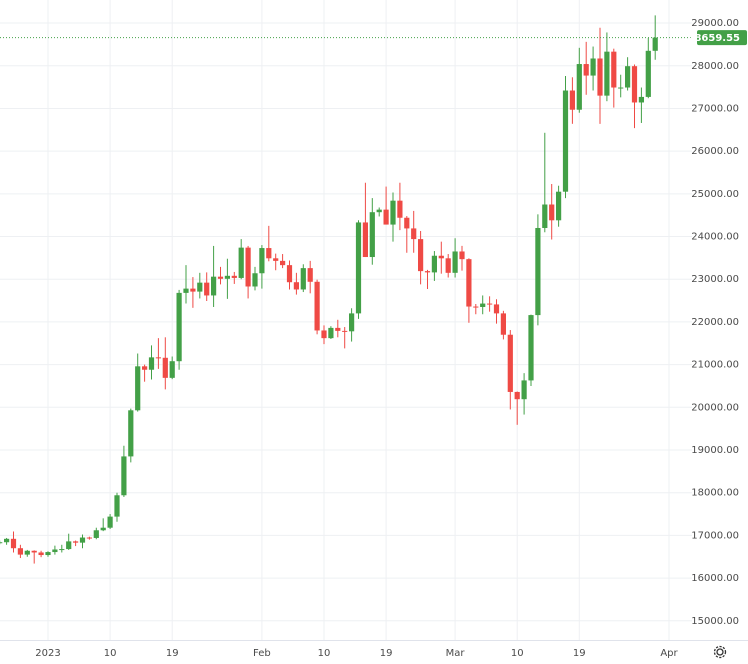 The height and width of the screenshot is (664, 748). What do you see at coordinates (715, 279) in the screenshot?
I see `y-tick-label: 23000.00` at bounding box center [715, 279].